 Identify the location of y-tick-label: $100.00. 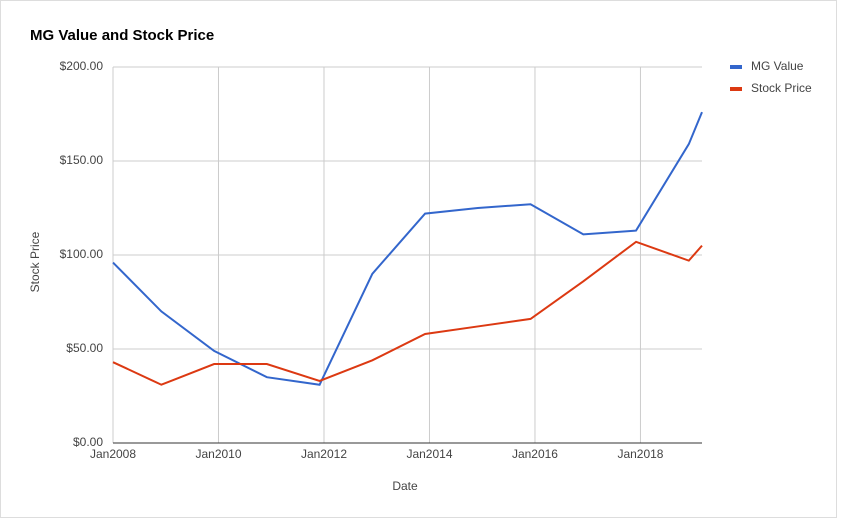
(82, 254).